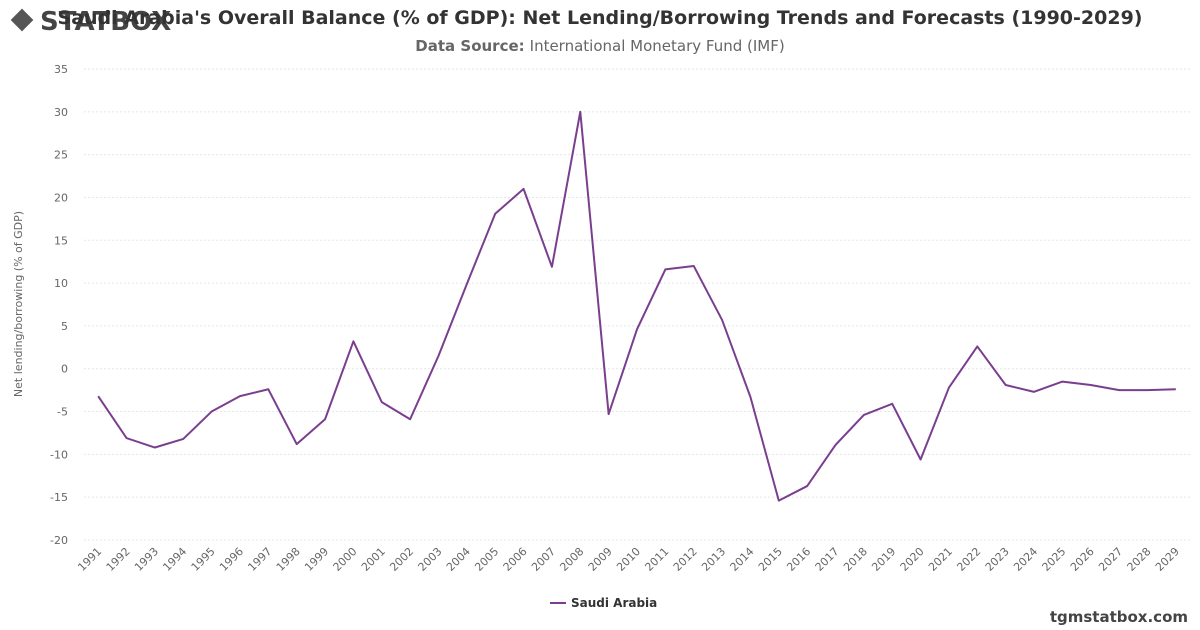  What do you see at coordinates (1139, 559) in the screenshot?
I see `x-tick-label: 2028` at bounding box center [1139, 559].